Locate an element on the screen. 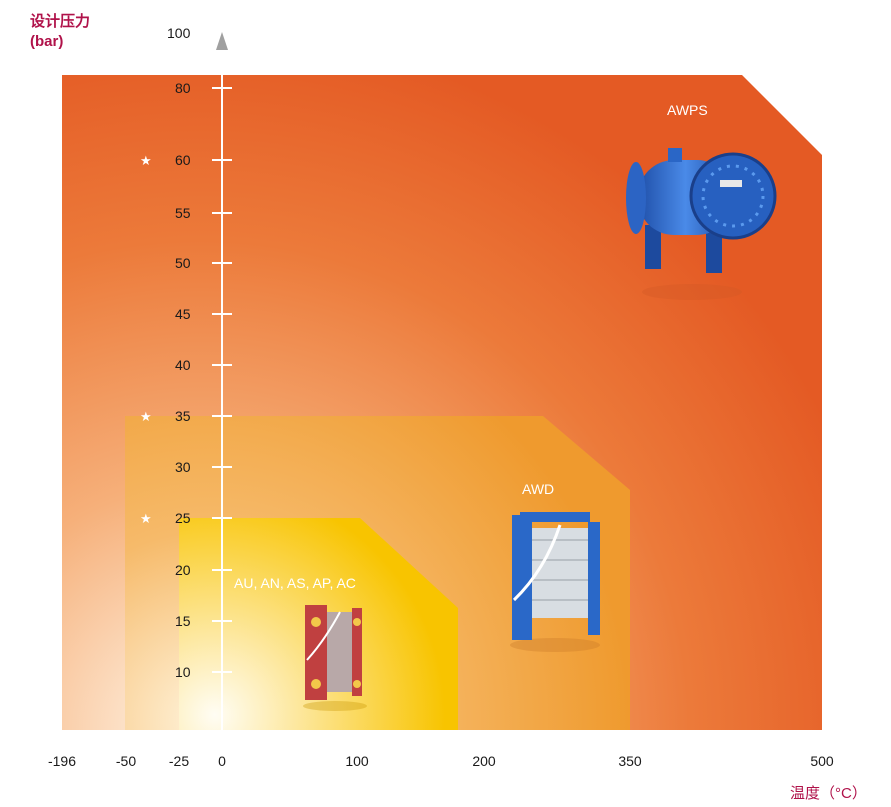 Image resolution: width=891 pixels, height=807 pixels. region-label-awps: AWPS is located at coordinates (687, 110).